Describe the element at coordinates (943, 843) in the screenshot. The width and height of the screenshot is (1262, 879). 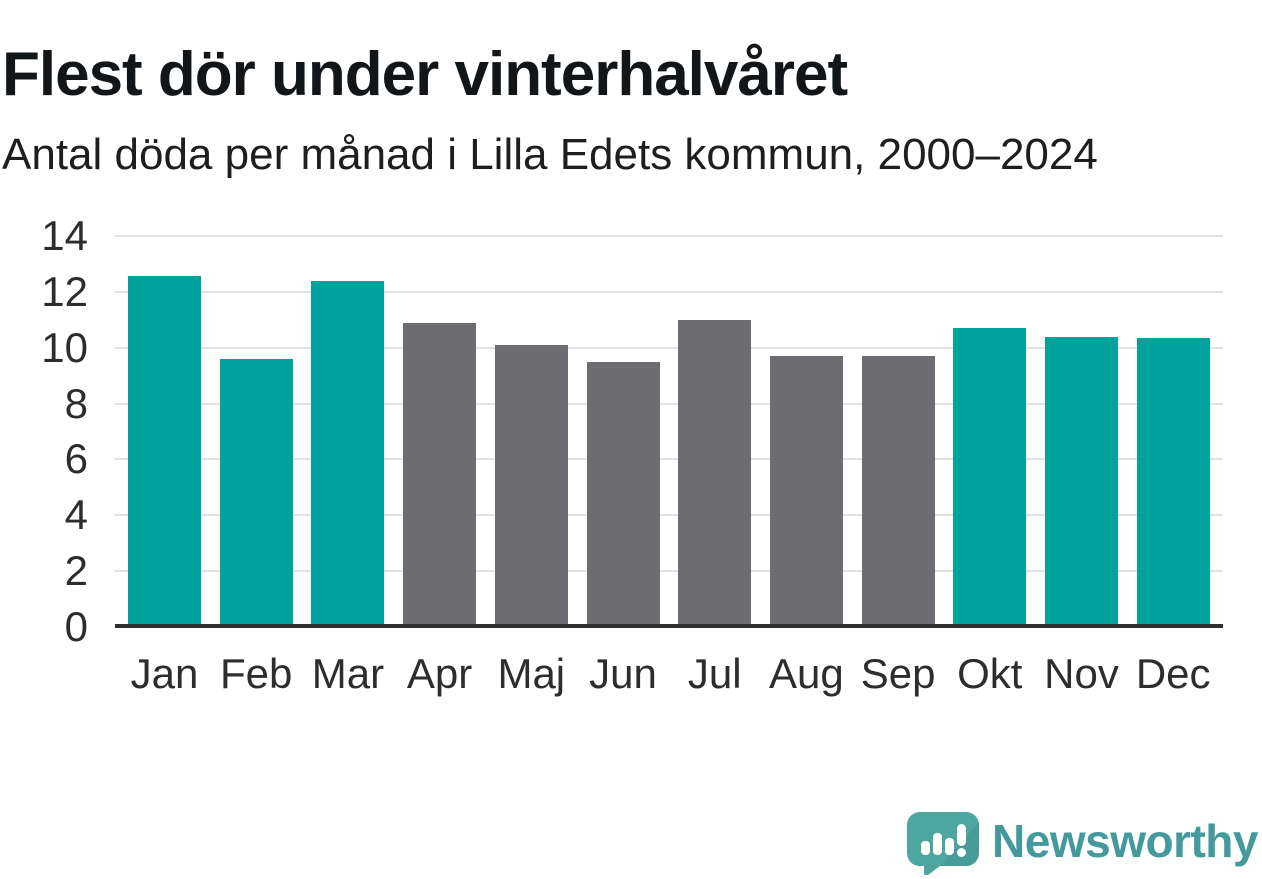
I see `newsworthy-logo-icon` at that location.